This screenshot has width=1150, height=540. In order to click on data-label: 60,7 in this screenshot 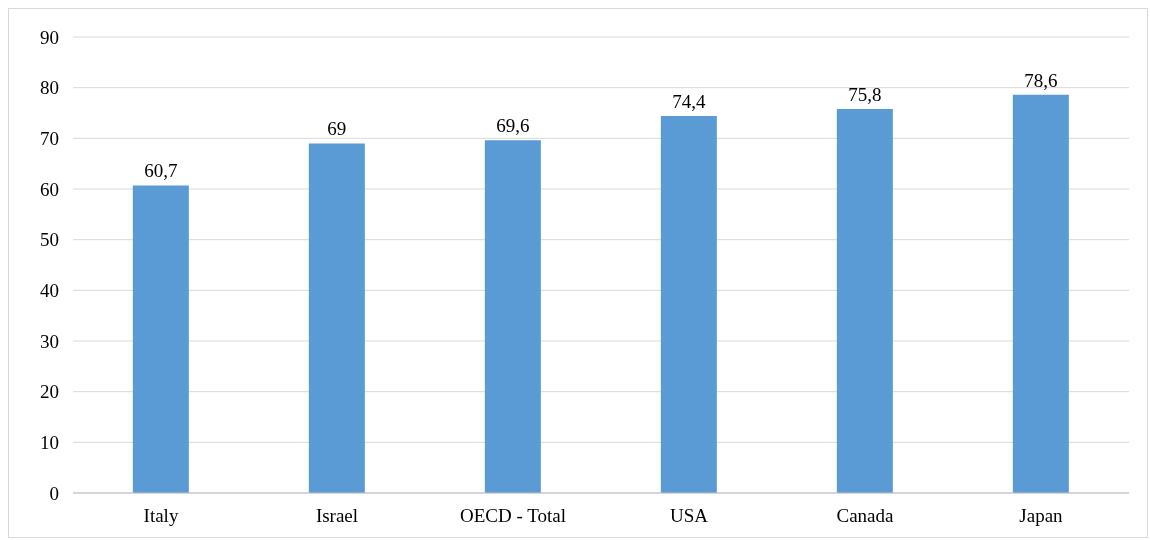, I will do `click(161, 171)`.